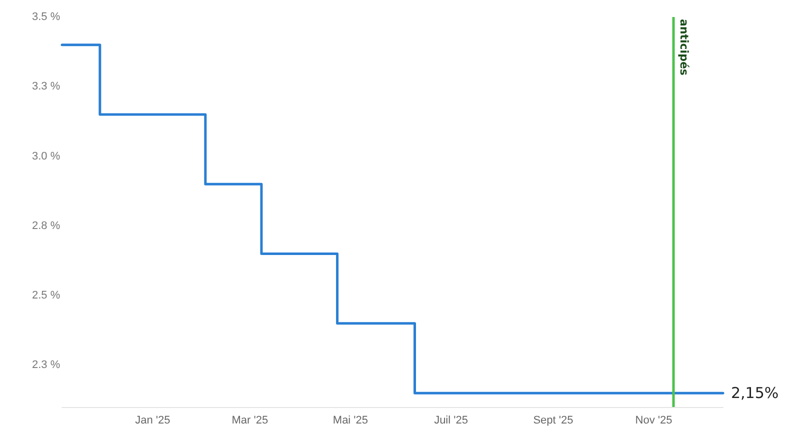 The width and height of the screenshot is (791, 437). Describe the element at coordinates (46, 86) in the screenshot. I see `y-tick-label: 3.3 %` at that location.